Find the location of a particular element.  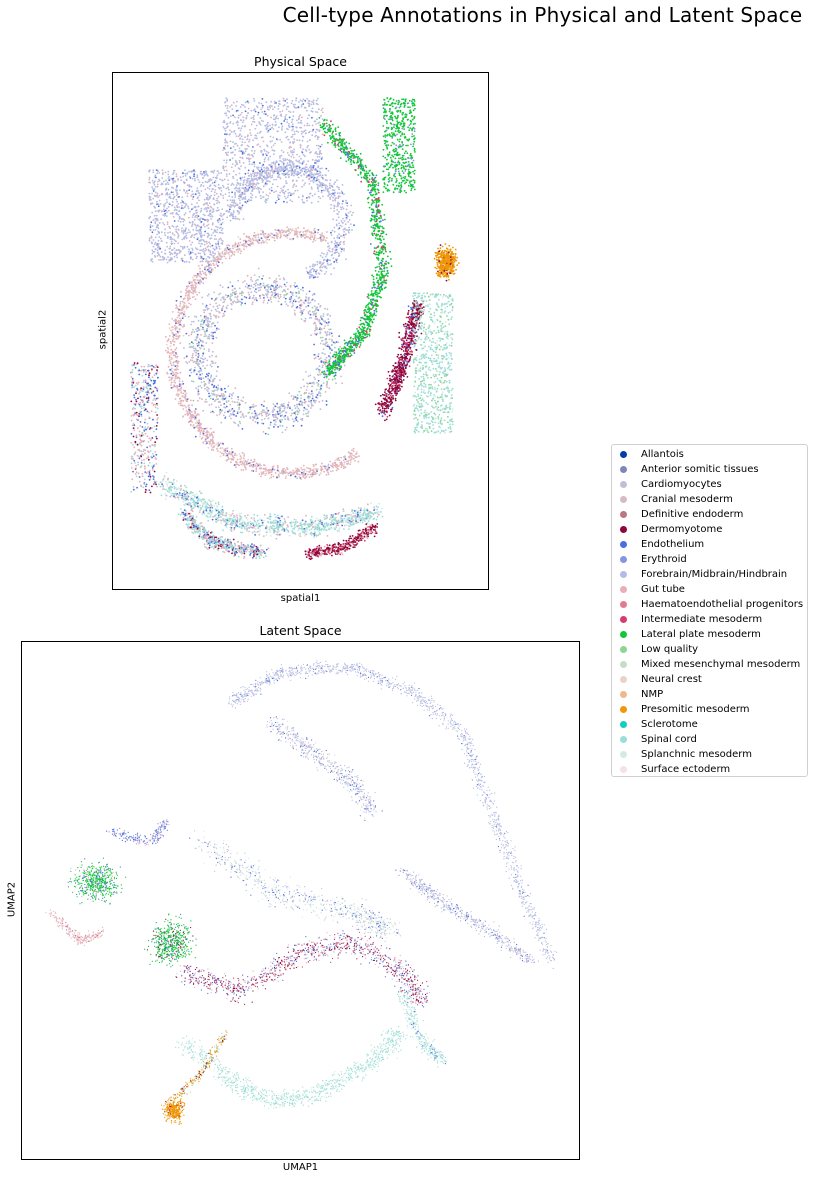

legend-label: Forebrain/Midbrain/Hindbrain is located at coordinates (714, 574).